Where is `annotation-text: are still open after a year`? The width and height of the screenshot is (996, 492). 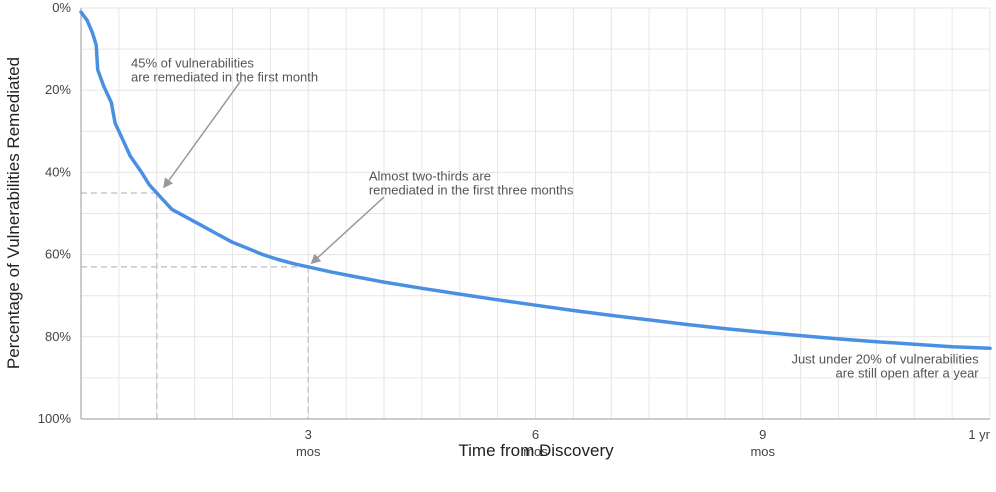 annotation-text: are still open after a year is located at coordinates (908, 373).